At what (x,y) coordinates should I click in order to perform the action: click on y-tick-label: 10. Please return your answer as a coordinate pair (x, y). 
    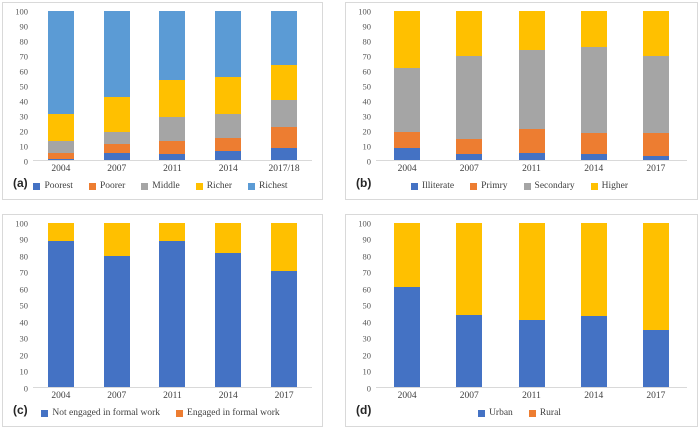
    Looking at the image, I should click on (367, 145).